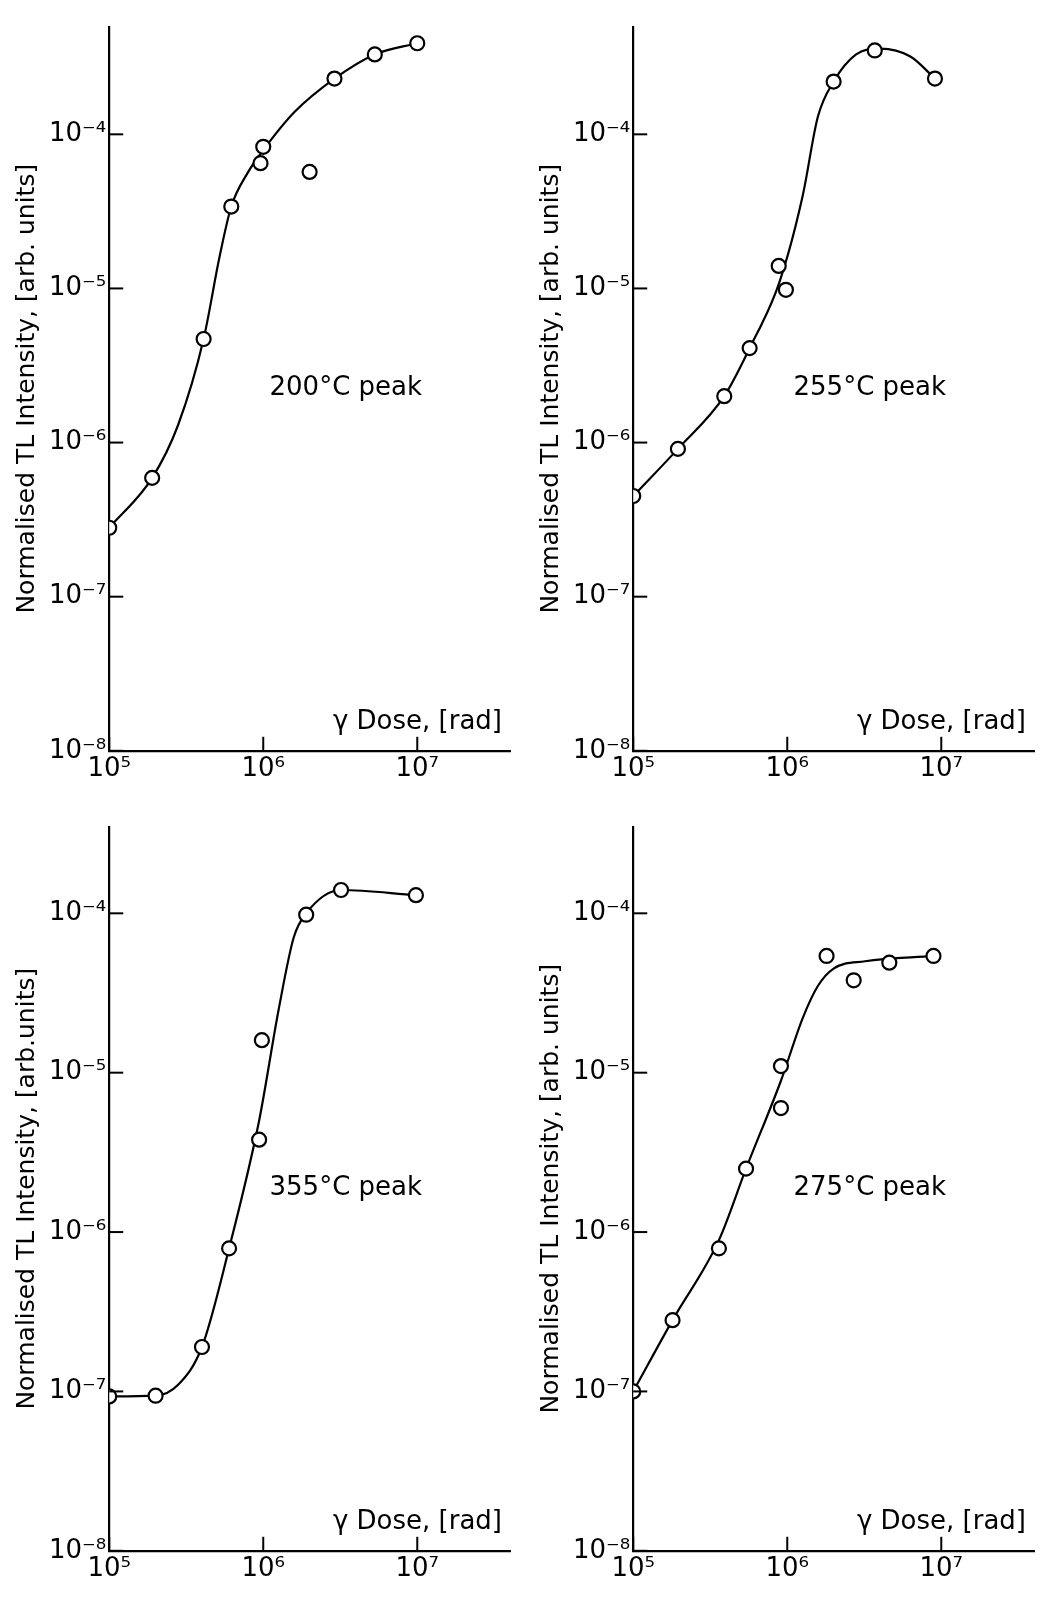  I want to click on annotation: 200°C peak, so click(346, 386).